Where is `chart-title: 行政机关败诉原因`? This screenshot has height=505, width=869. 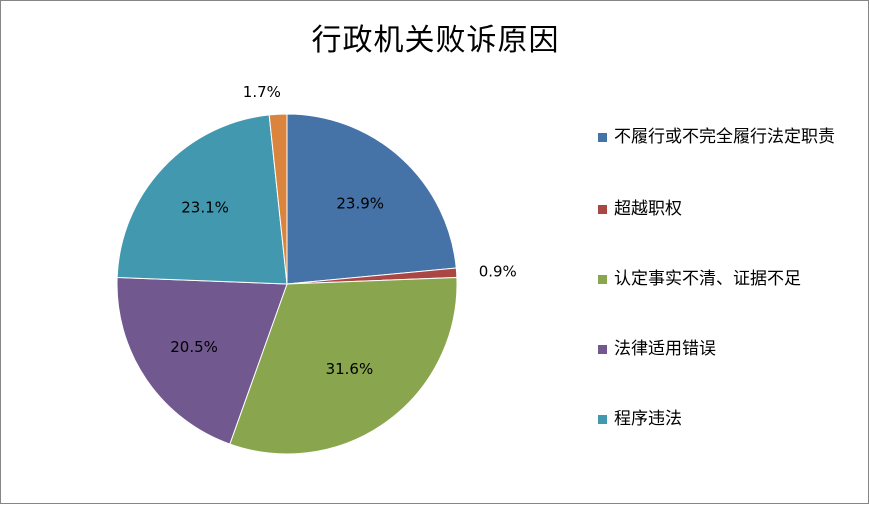
chart-title: 行政机关败诉原因 is located at coordinates (435, 40).